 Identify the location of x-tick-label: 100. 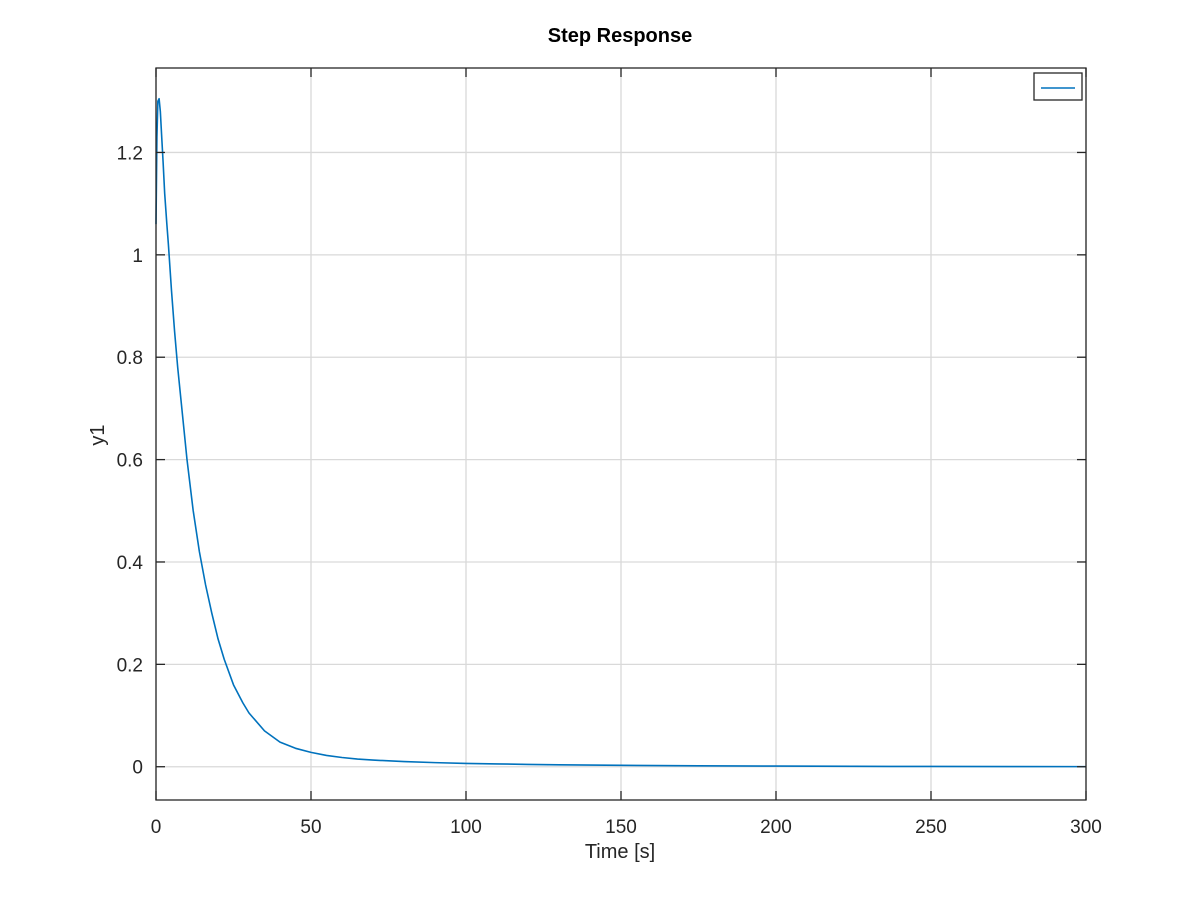
(466, 827).